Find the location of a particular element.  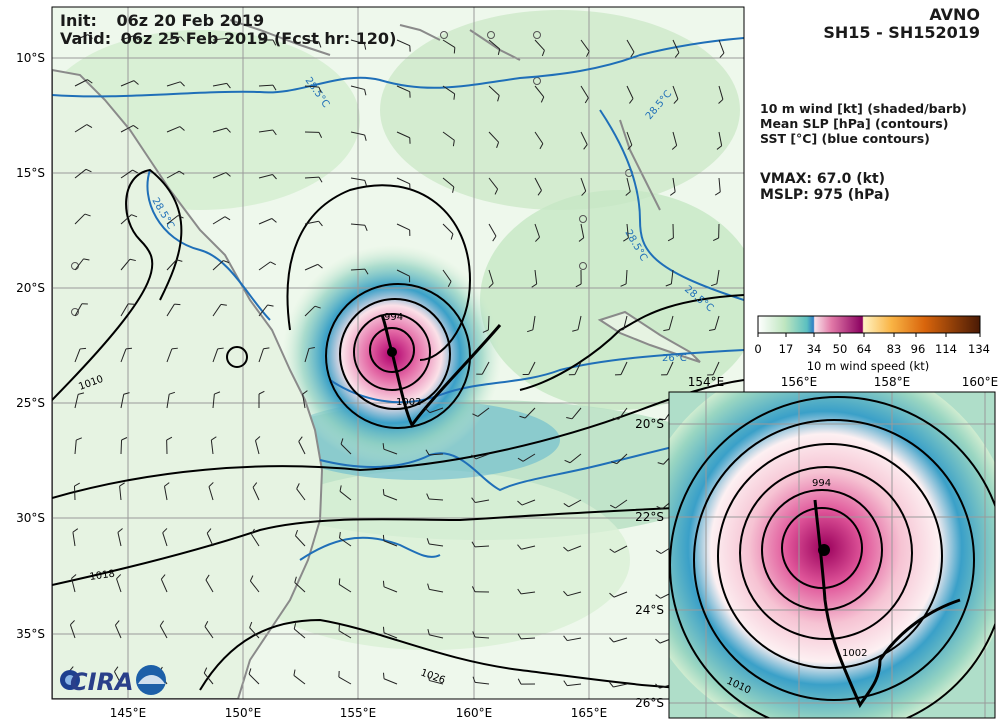

lon-label: 150°E is located at coordinates (243, 713).